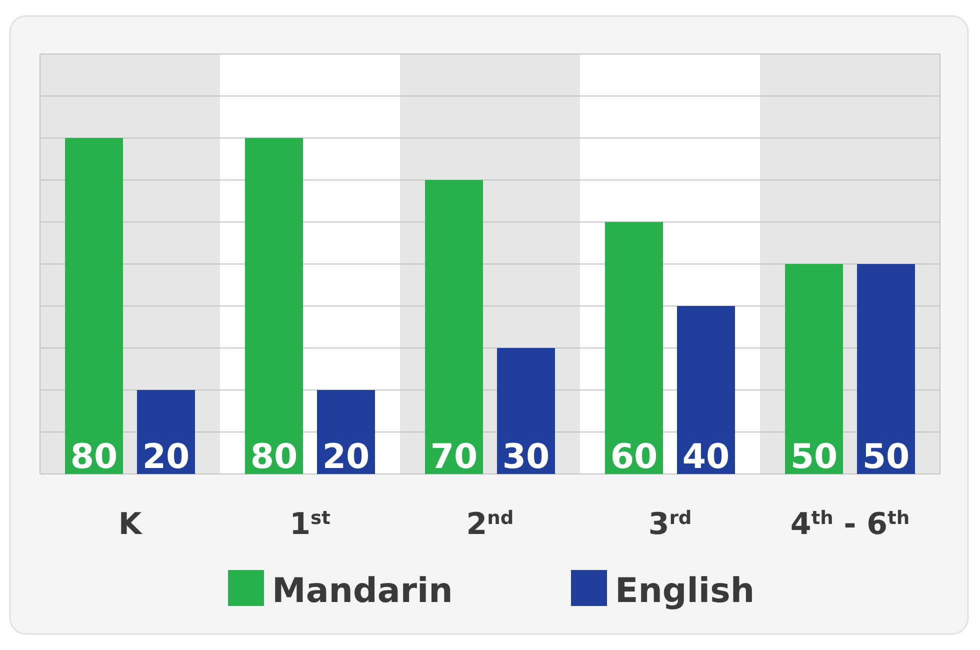  I want to click on data-label: 30, so click(526, 457).